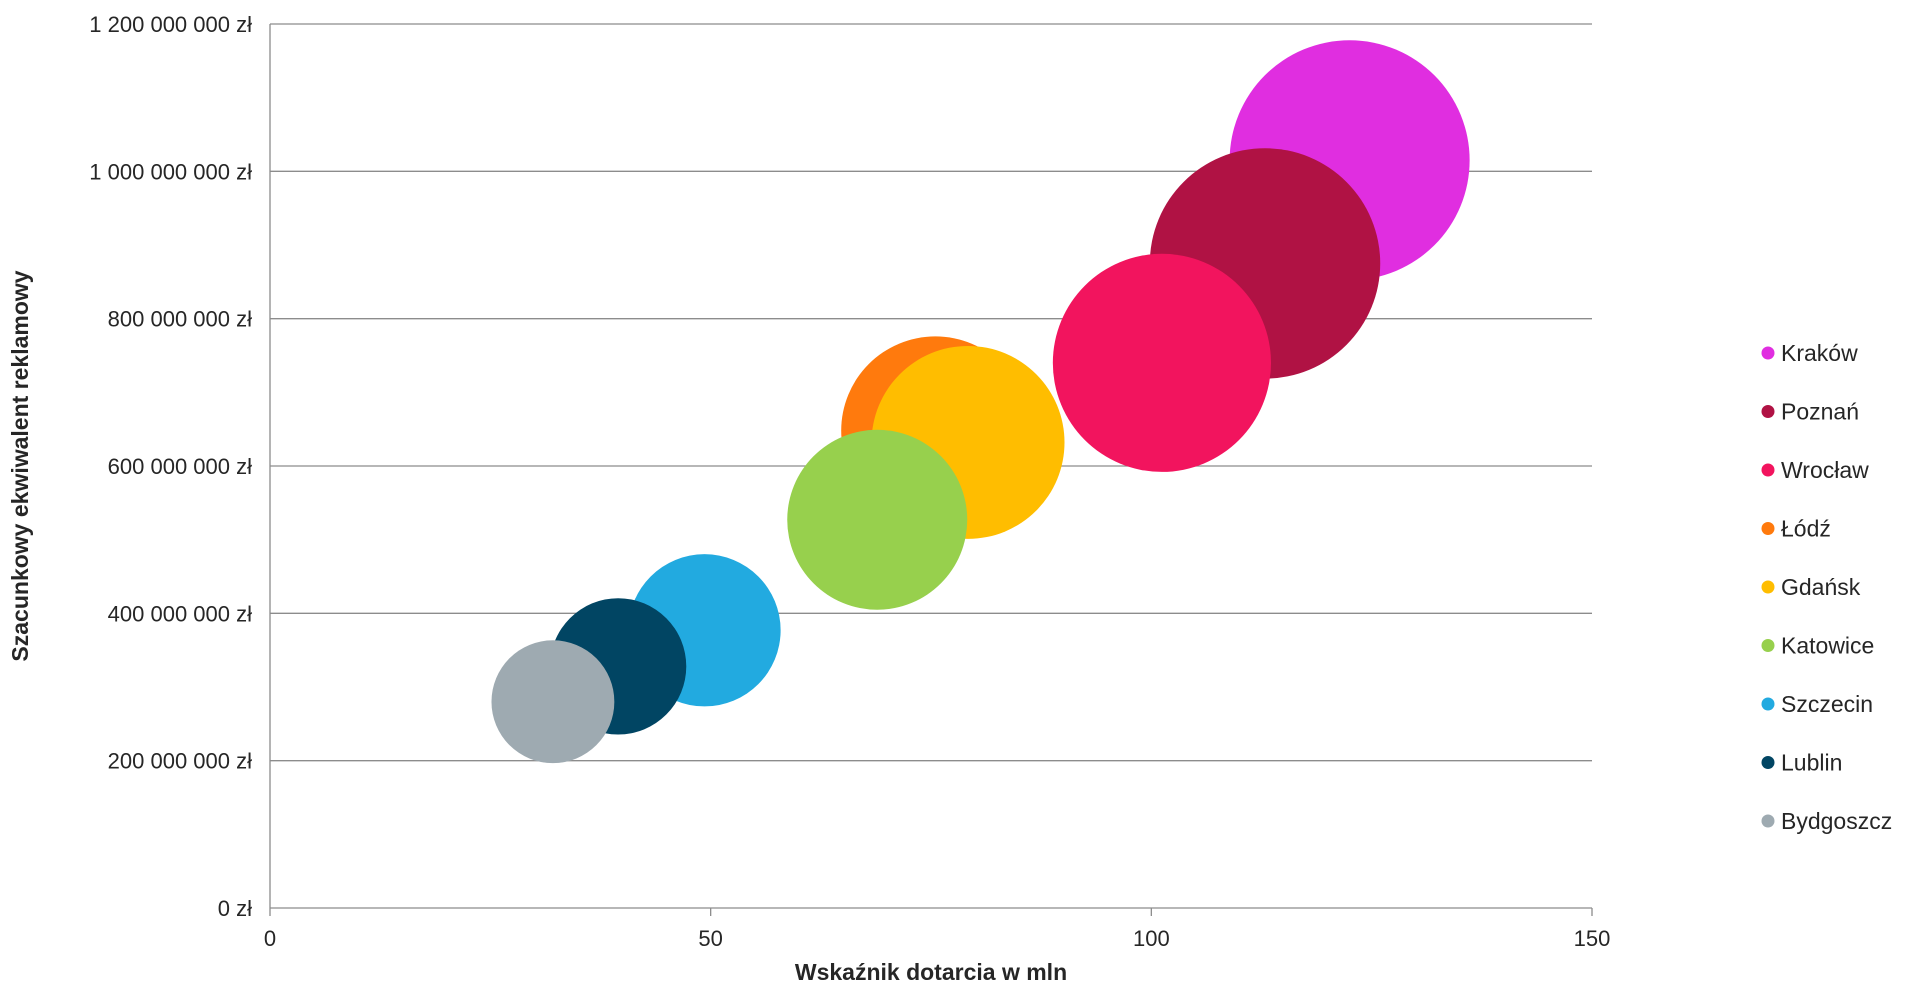 This screenshot has height=989, width=1910. I want to click on y-tick-label: 600 000 000 zł, so click(180, 466).